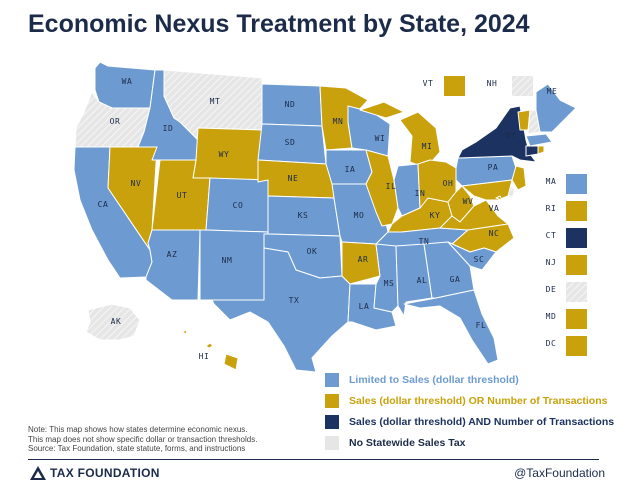  Describe the element at coordinates (115, 121) in the screenshot. I see `state-label-or: OR` at that location.